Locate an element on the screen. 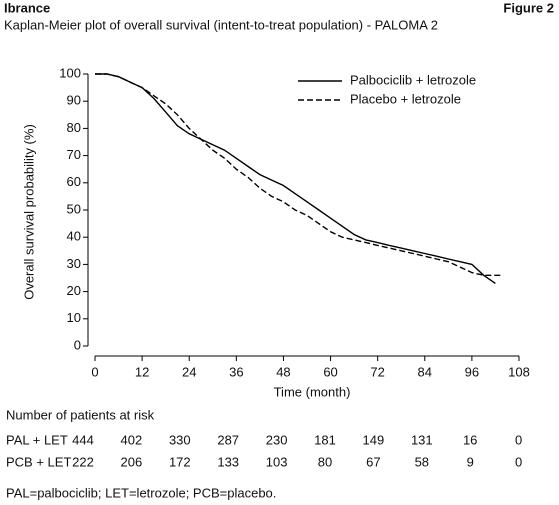  legend-label: Placebo + letrozole is located at coordinates (405, 98).